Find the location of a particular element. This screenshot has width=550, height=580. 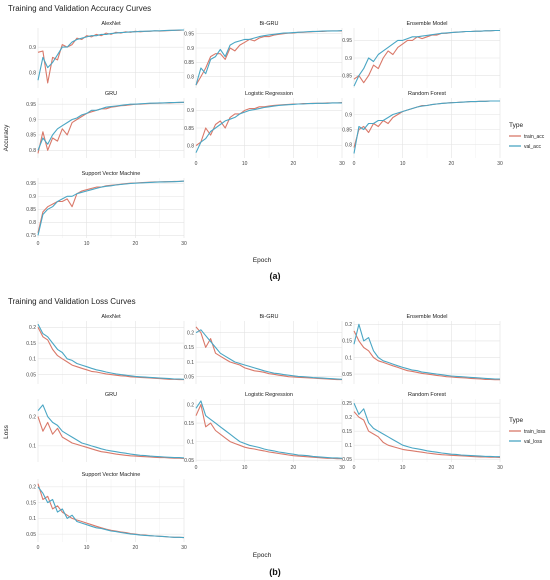

loss-panel-1: AlexNet 0.05 0.1 0.15 0.2 is located at coordinates (105, 349).